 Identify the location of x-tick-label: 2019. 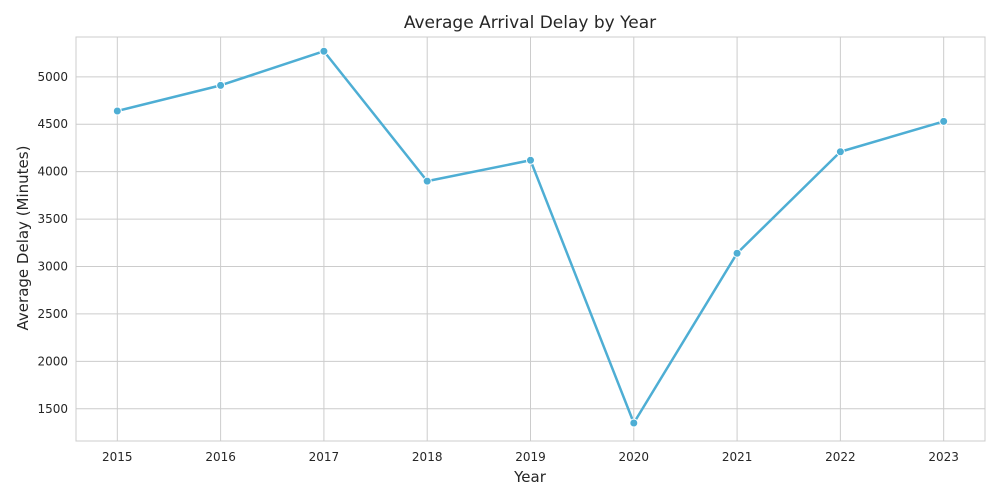
(530, 457).